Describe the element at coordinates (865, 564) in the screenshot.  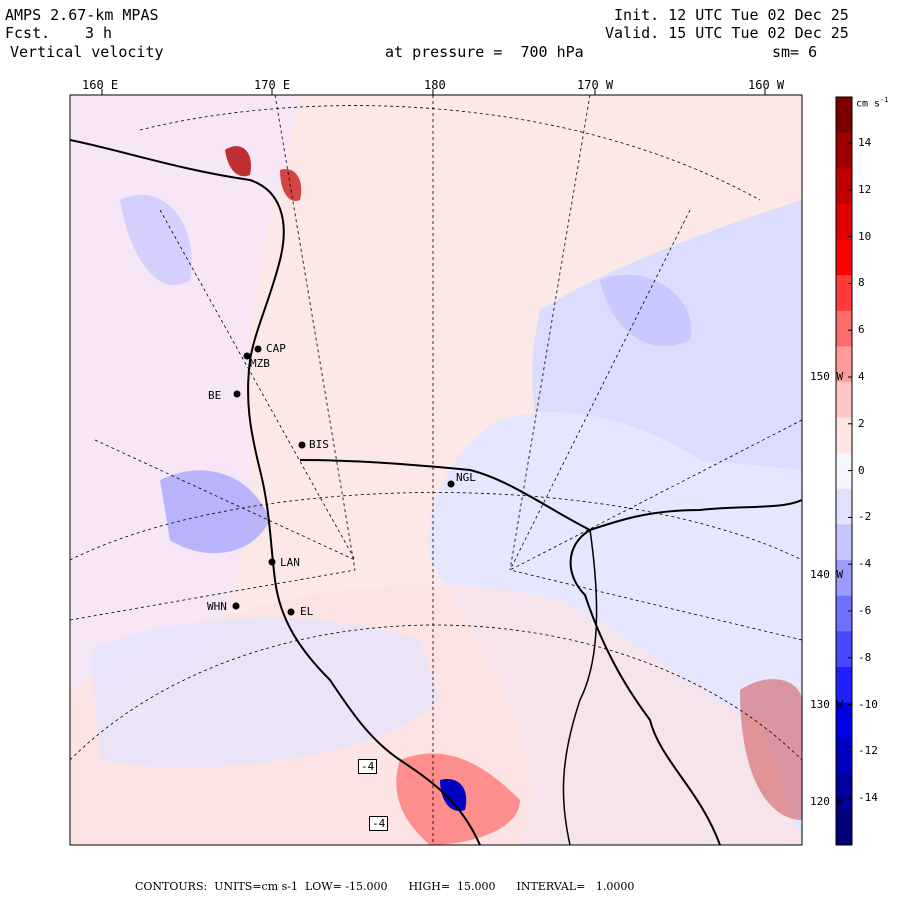
I see `colorbar-tick-label: -4` at that location.